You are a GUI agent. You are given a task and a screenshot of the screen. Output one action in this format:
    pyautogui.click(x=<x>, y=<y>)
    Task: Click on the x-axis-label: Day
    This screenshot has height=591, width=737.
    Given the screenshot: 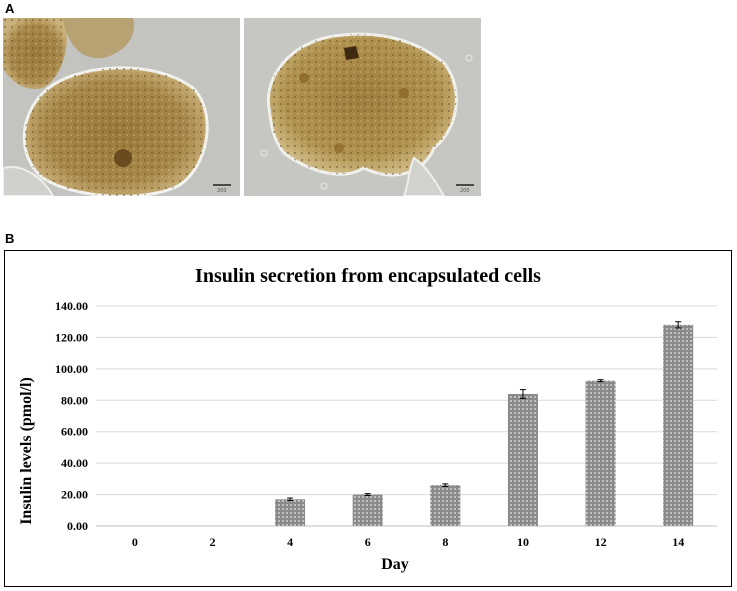 What is the action you would take?
    pyautogui.click(x=395, y=564)
    